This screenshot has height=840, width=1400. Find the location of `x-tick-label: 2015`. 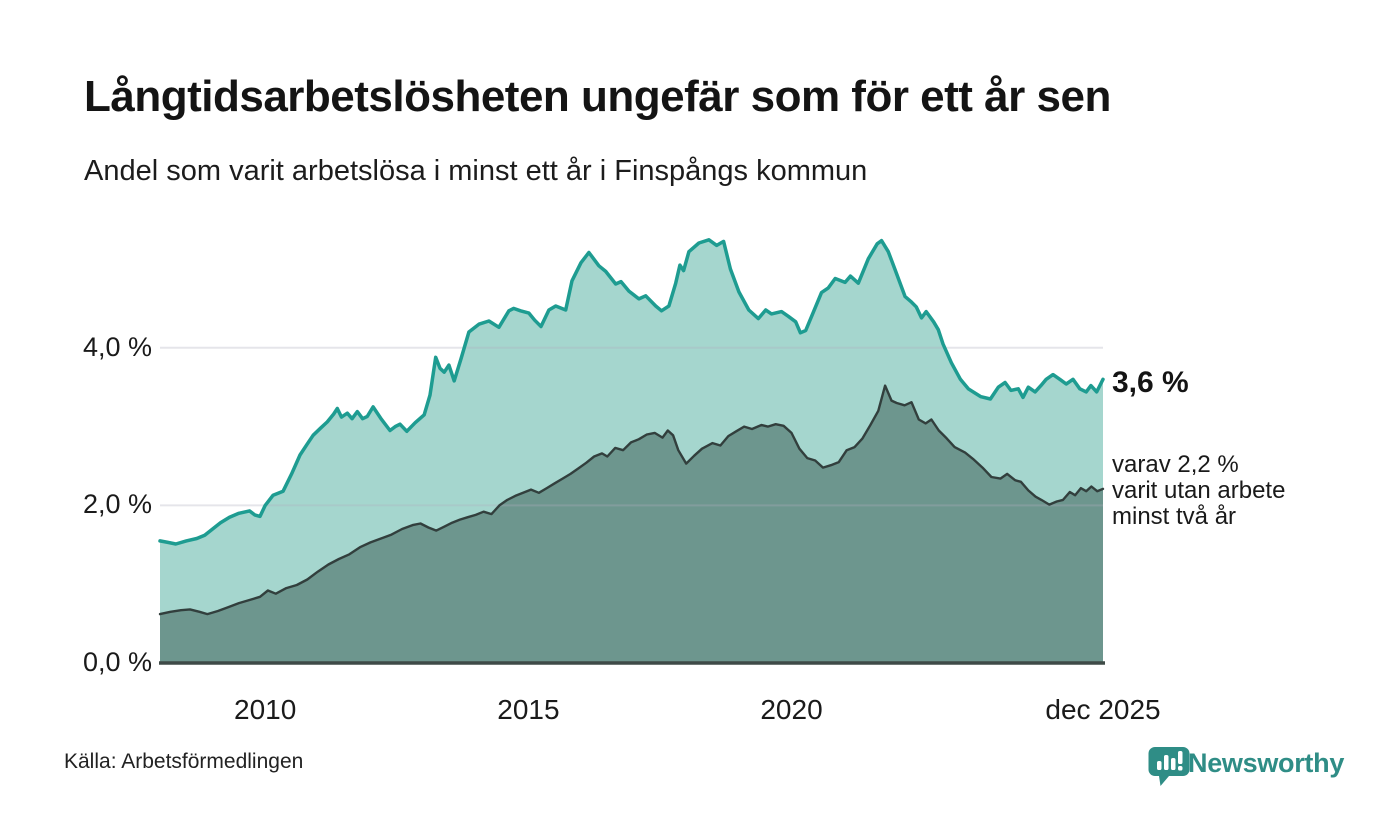

x-tick-label: 2015 is located at coordinates (528, 709).